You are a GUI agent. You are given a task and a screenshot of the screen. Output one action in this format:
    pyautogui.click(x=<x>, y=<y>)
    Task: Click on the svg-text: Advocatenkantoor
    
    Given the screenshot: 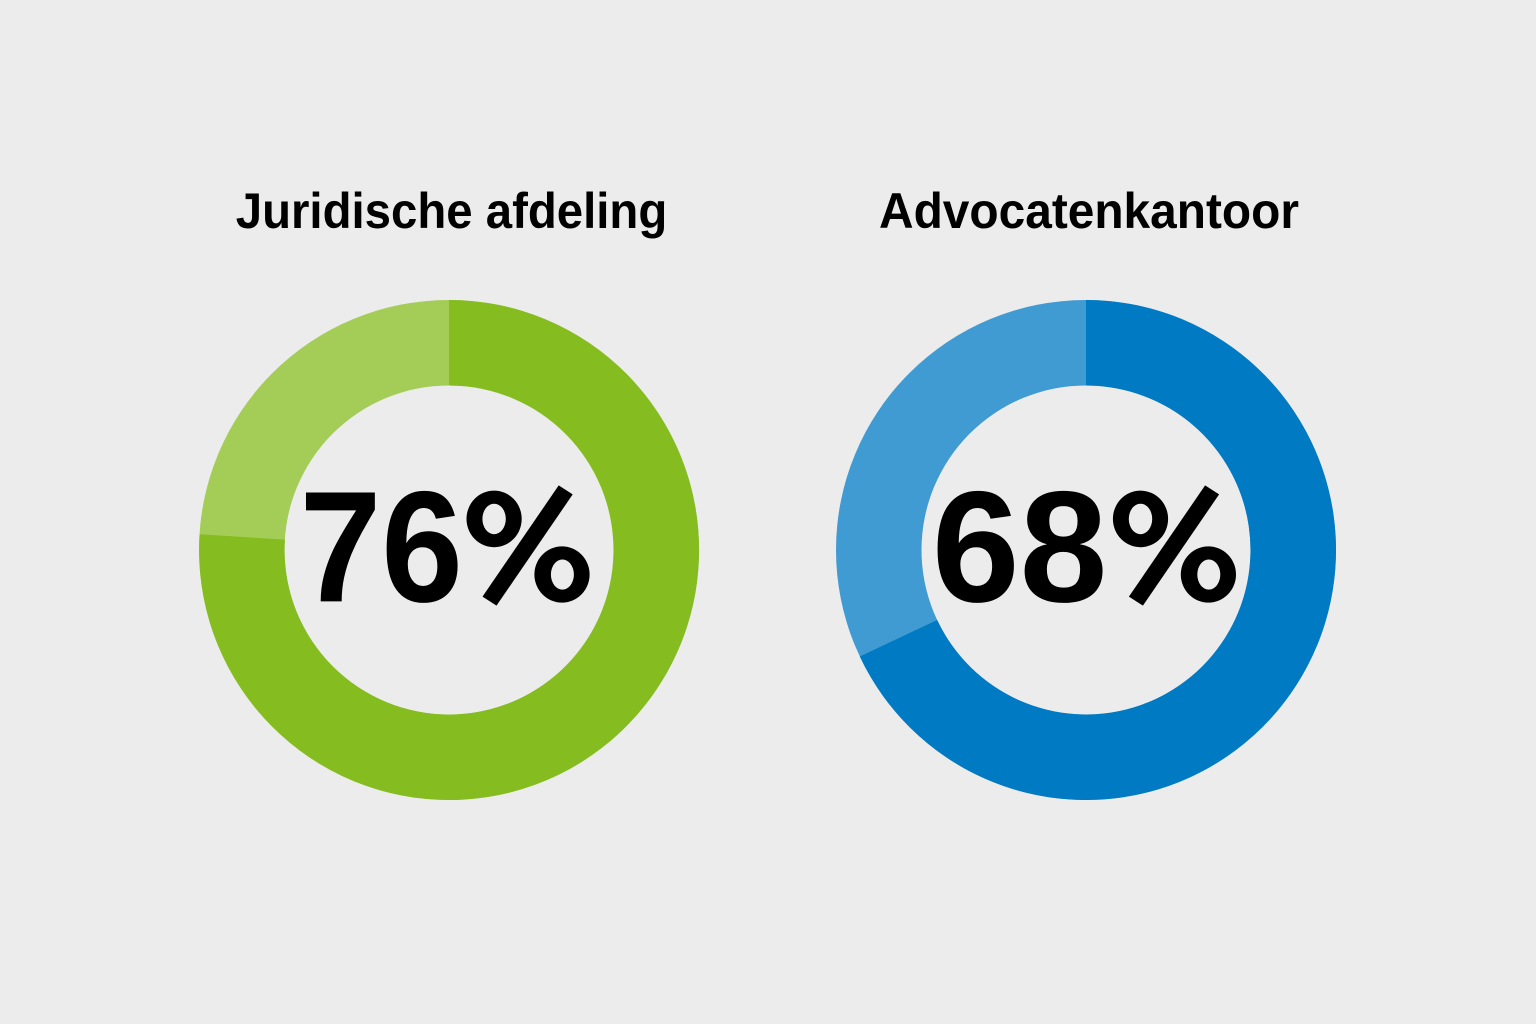 What is the action you would take?
    pyautogui.click(x=1089, y=210)
    